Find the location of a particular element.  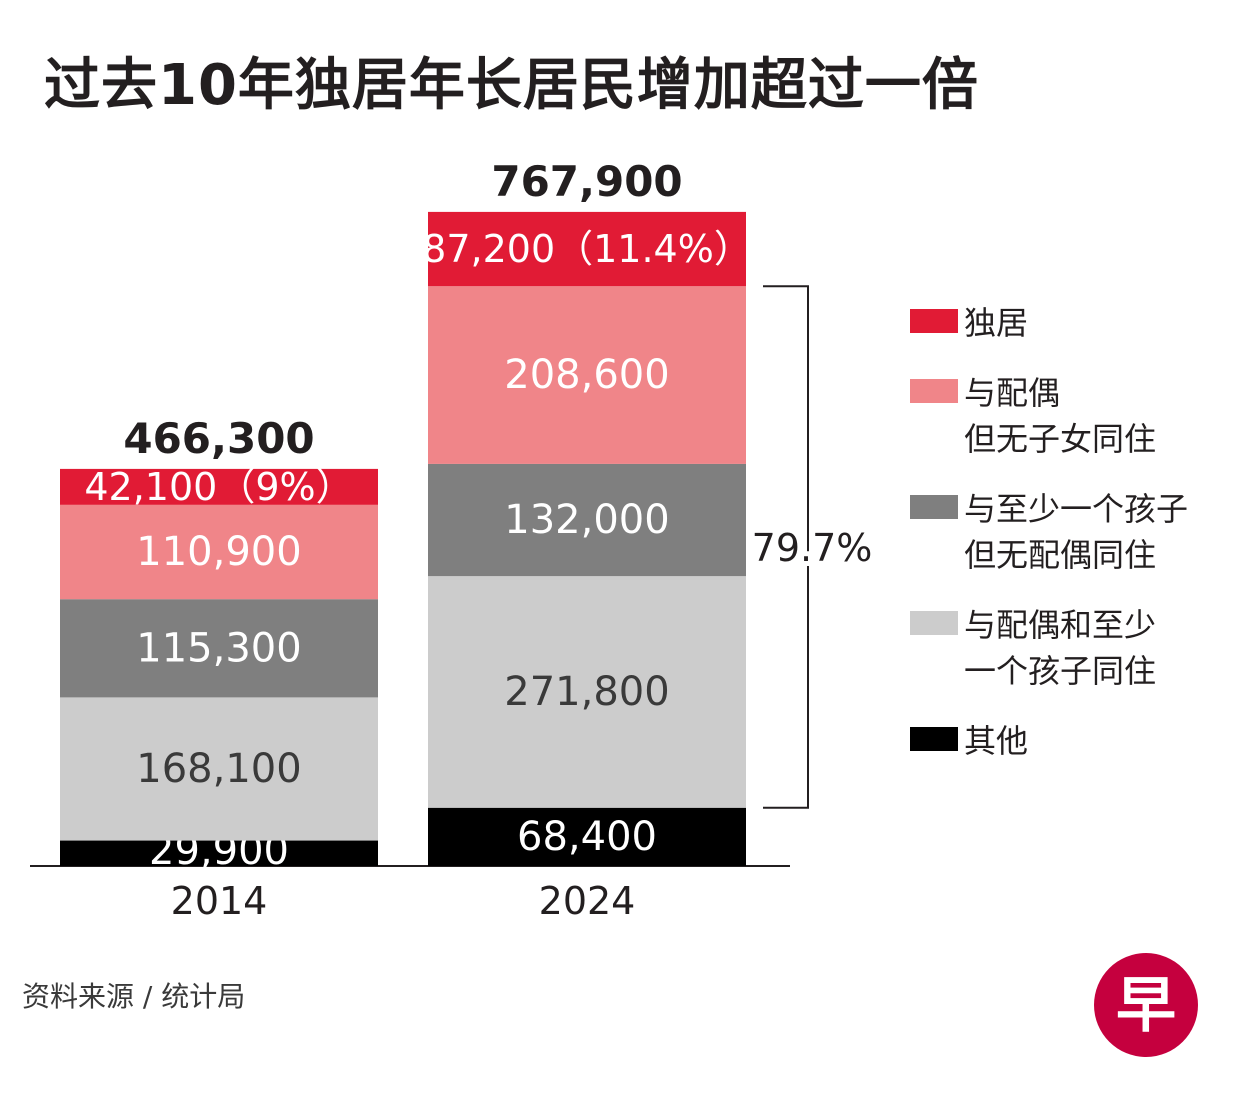

zaobao-logo: 早 is located at coordinates (1146, 1005).